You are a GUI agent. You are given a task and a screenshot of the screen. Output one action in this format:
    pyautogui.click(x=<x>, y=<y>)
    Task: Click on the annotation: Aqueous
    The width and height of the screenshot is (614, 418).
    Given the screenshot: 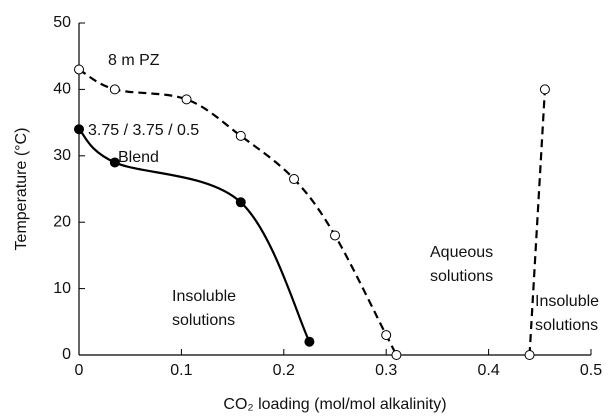 What is the action you would take?
    pyautogui.click(x=461, y=252)
    